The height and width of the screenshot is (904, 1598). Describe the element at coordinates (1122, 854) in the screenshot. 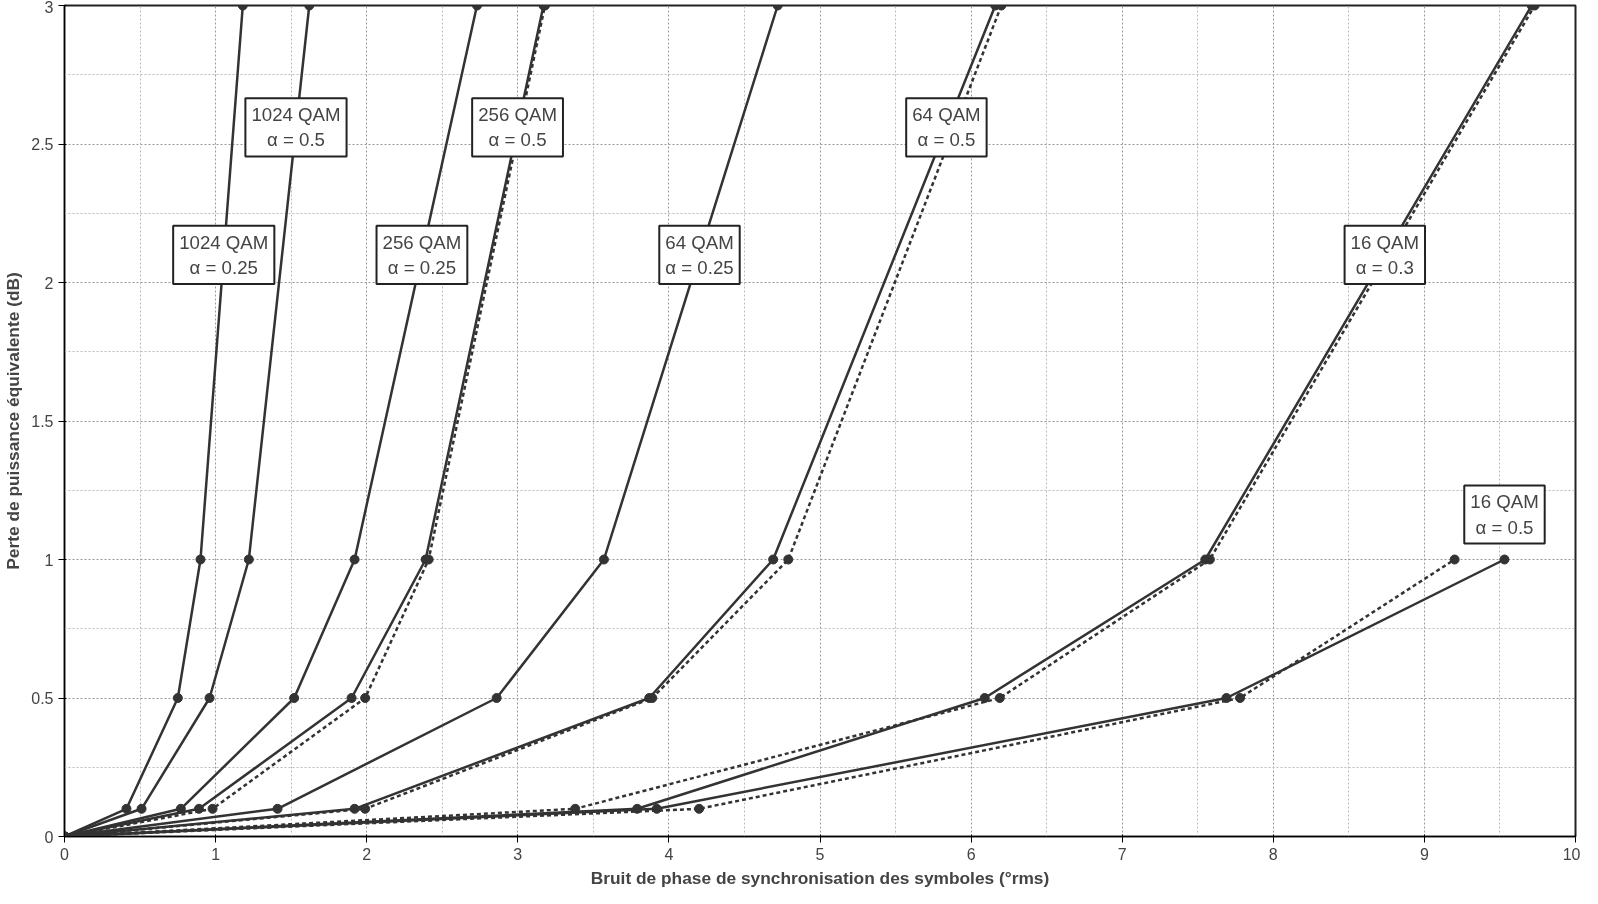

I see `x-tick-label: 7` at that location.